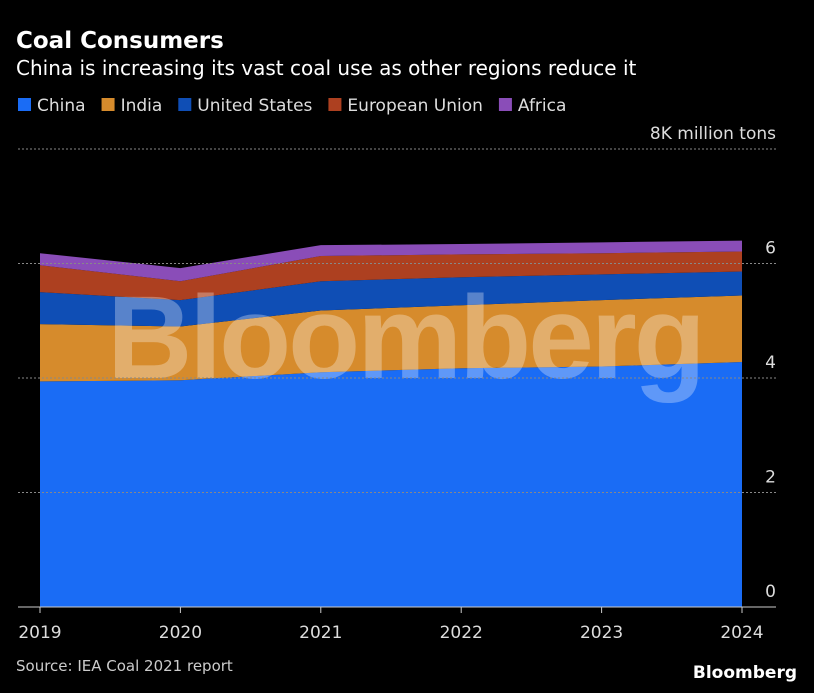  What do you see at coordinates (142, 106) in the screenshot?
I see `legend-label: India` at bounding box center [142, 106].